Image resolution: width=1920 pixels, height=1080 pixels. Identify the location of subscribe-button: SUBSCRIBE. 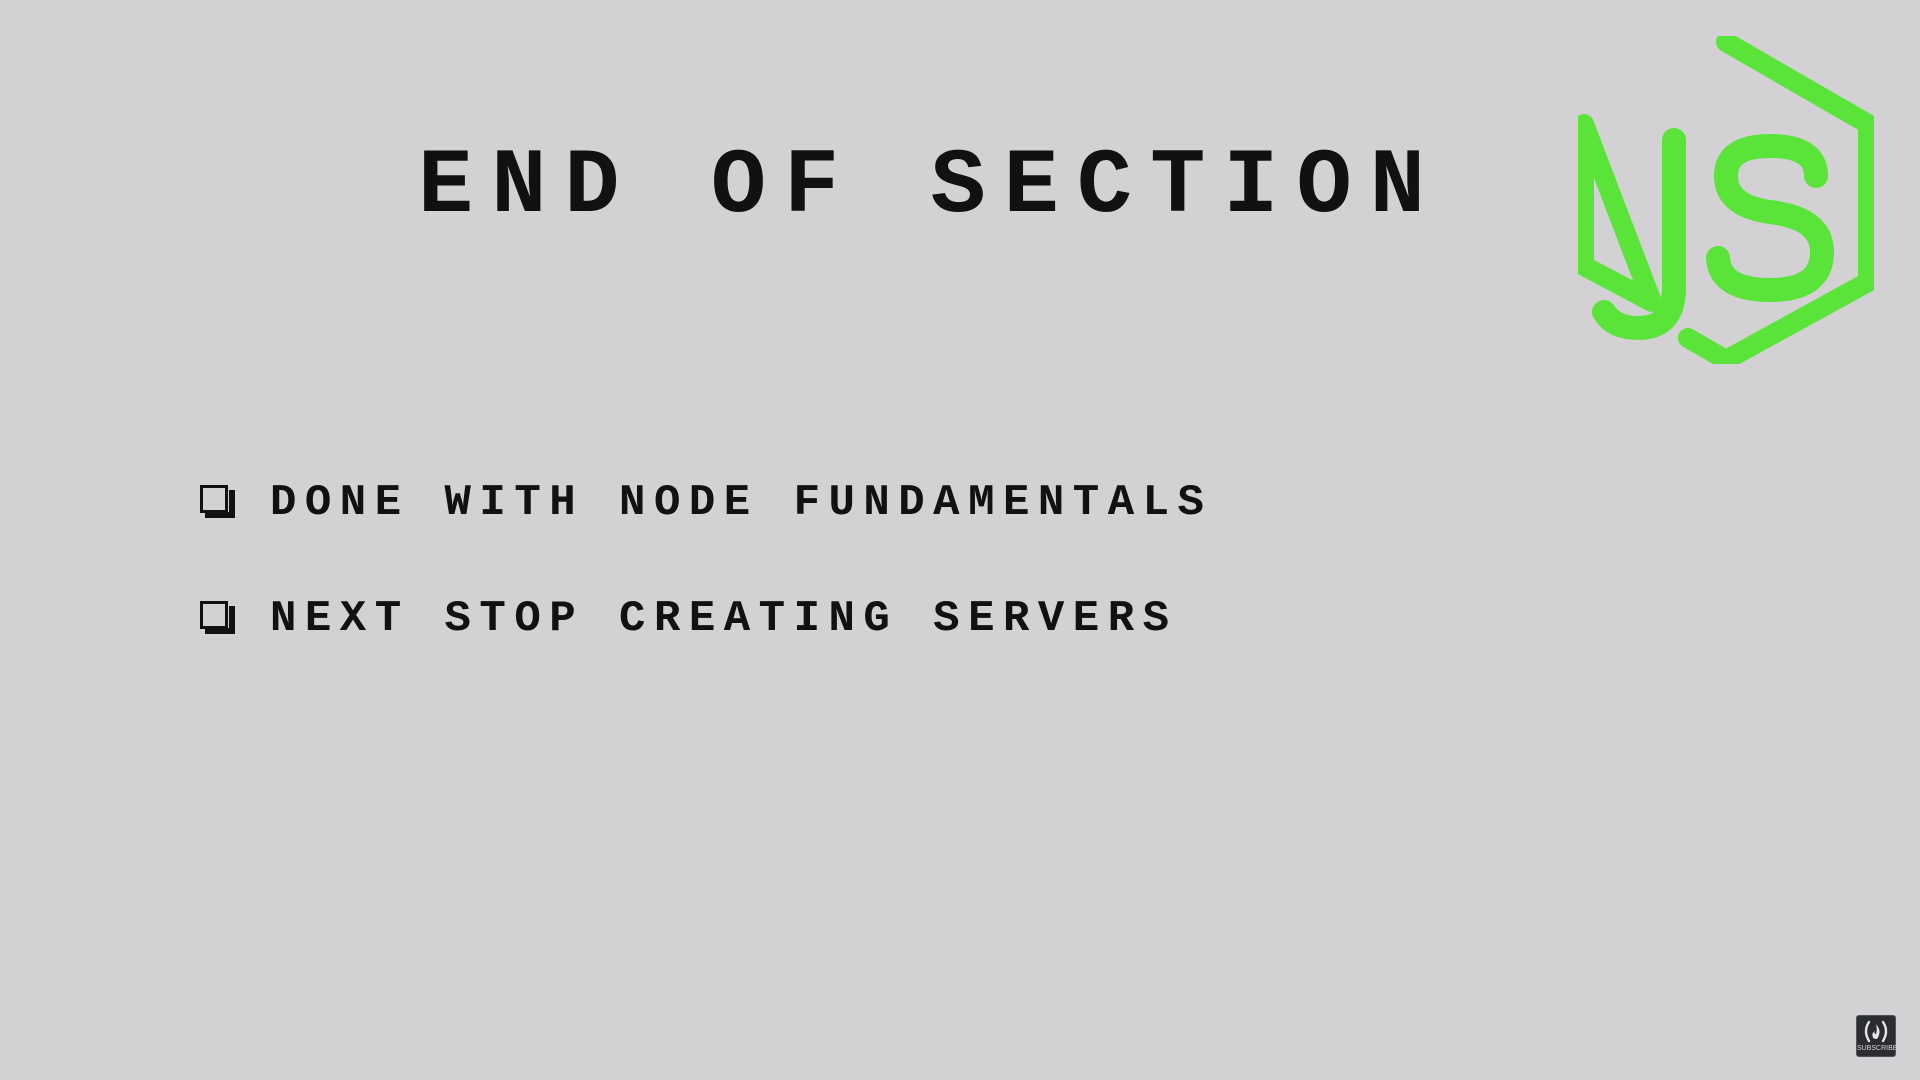
(1877, 1036).